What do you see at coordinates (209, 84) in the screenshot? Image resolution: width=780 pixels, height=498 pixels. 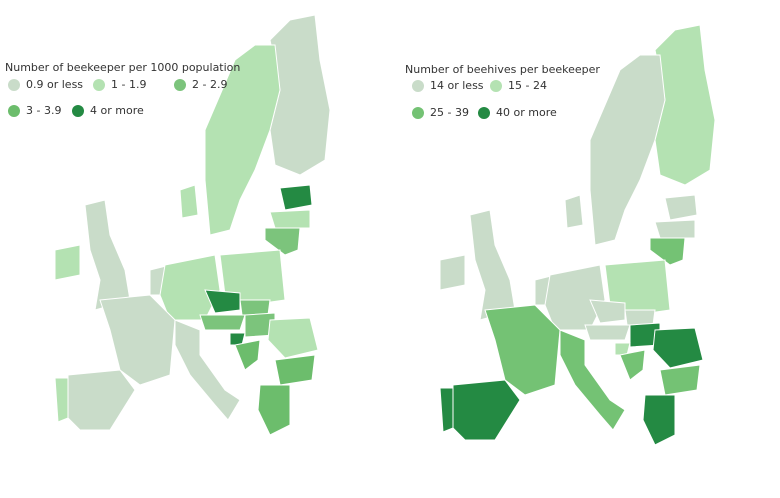 I see `legend-label: 2 - 2.9` at bounding box center [209, 84].